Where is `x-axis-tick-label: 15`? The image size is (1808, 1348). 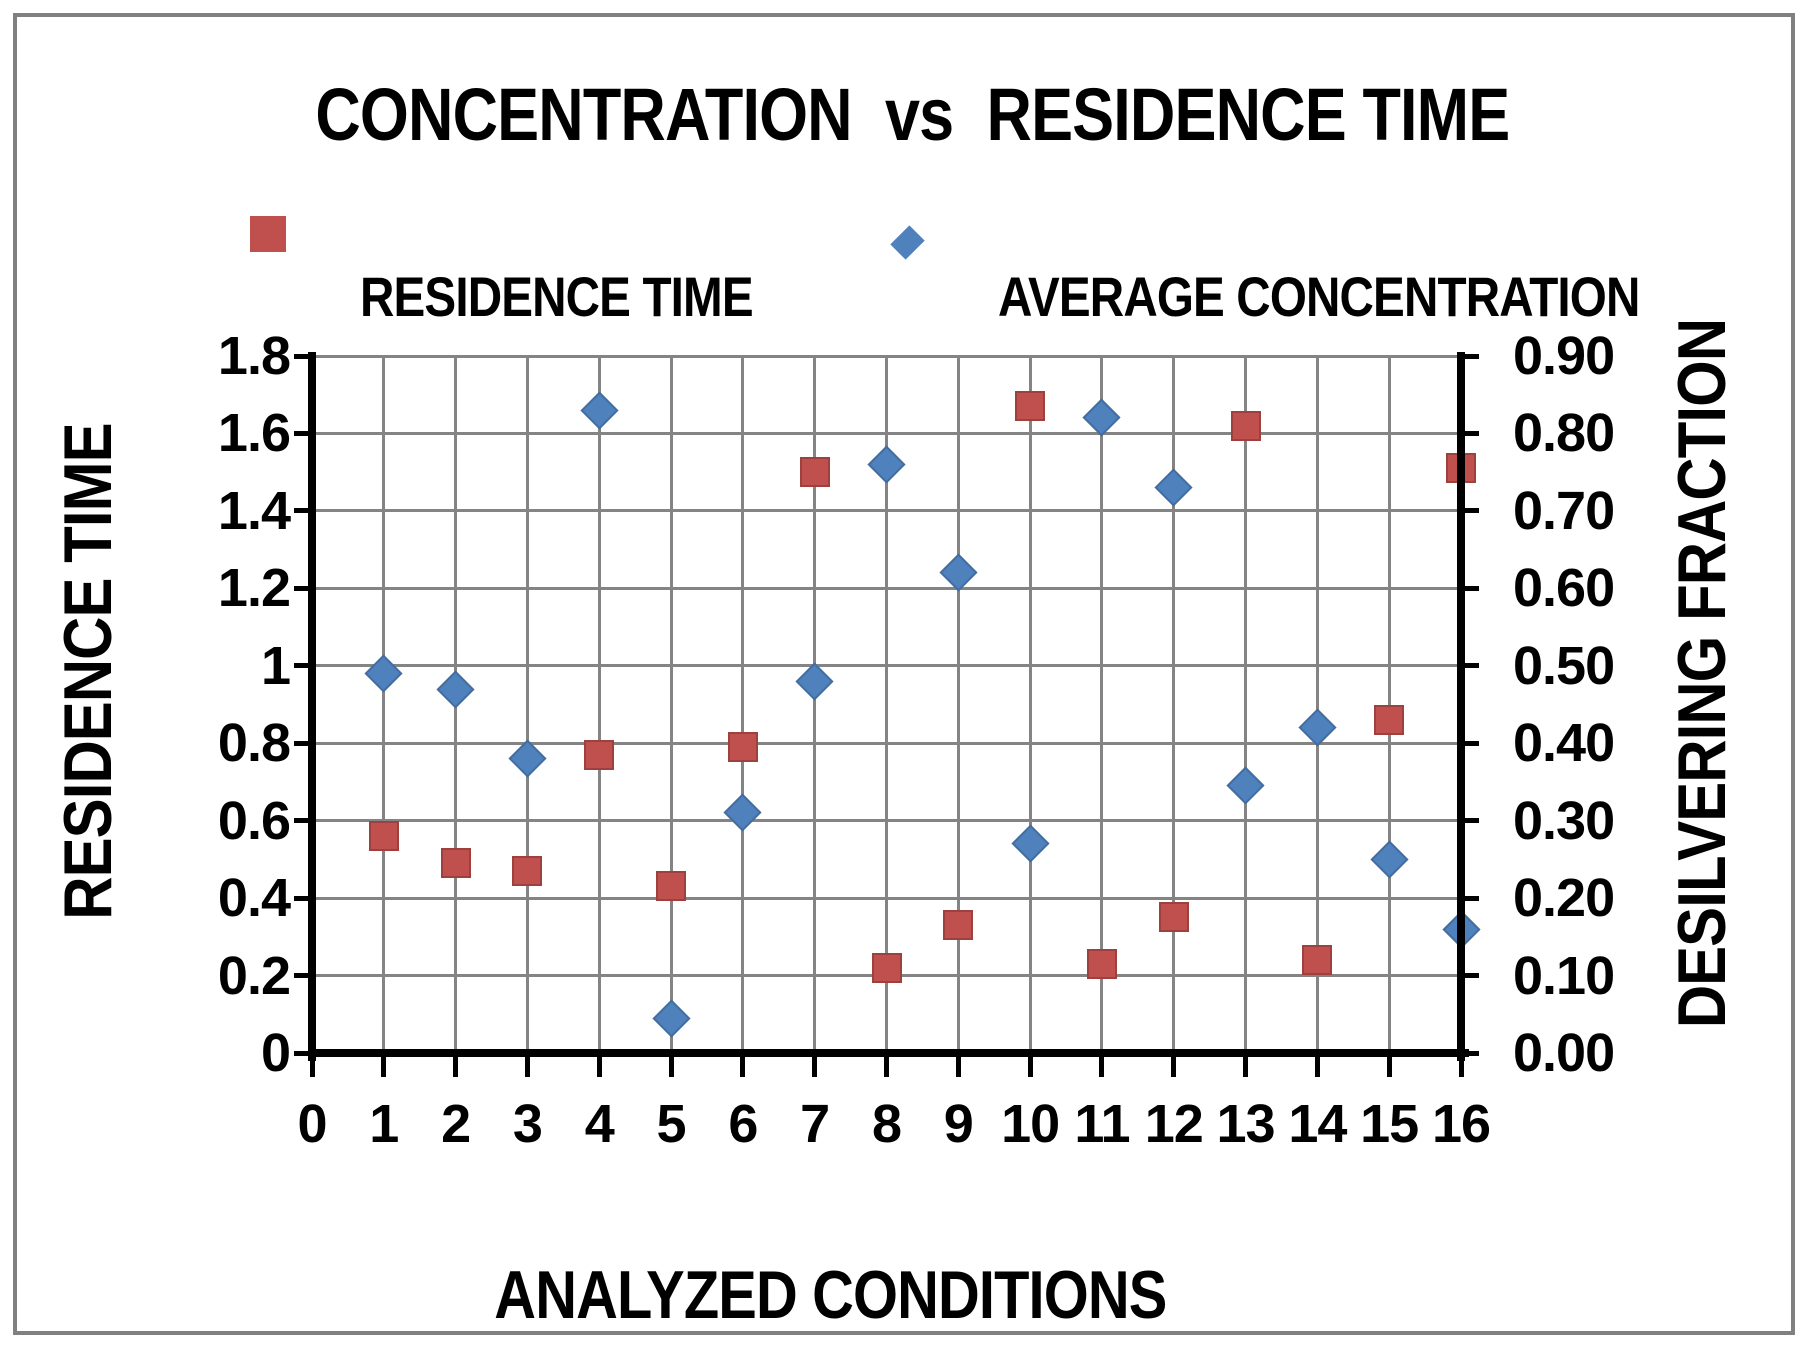
x-axis-tick-label: 15 is located at coordinates (1389, 1124).